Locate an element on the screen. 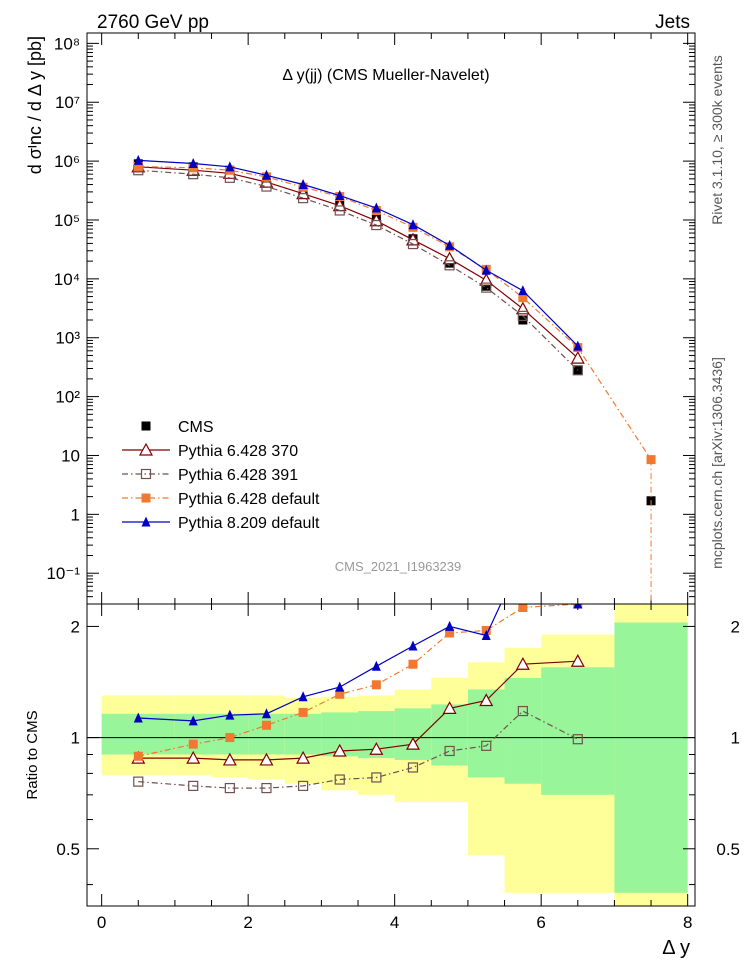  x-axis-label: Δ y is located at coordinates (676, 948).